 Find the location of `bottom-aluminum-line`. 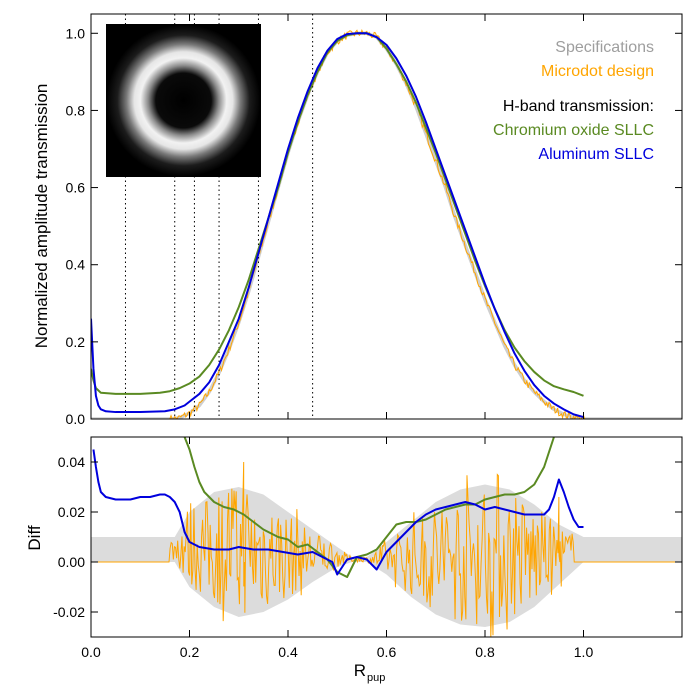

bottom-aluminum-line is located at coordinates (338, 512).